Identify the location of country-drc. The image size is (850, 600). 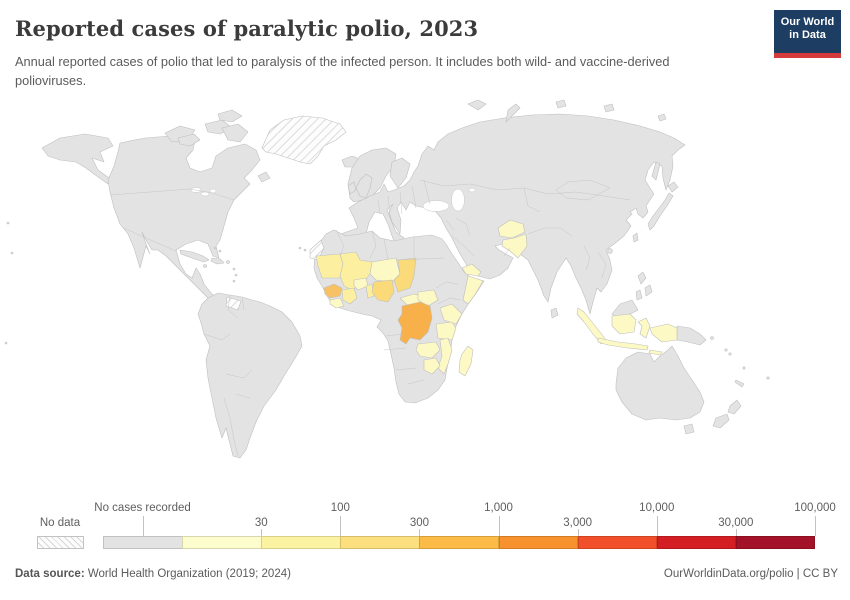
(415, 323).